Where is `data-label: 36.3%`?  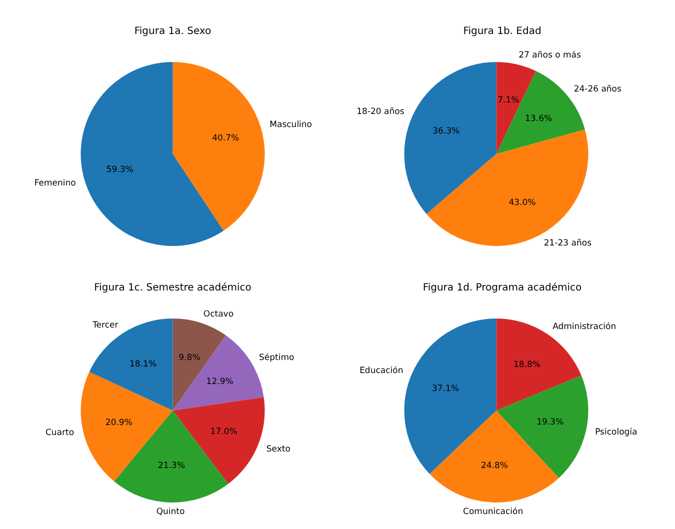 data-label: 36.3% is located at coordinates (446, 131).